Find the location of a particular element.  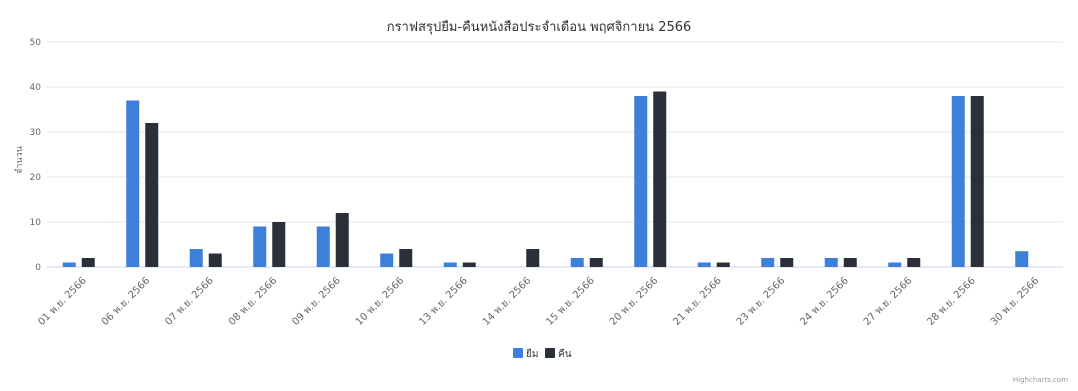

x-tick-label: 27 พ.ย. 2566 is located at coordinates (888, 301).